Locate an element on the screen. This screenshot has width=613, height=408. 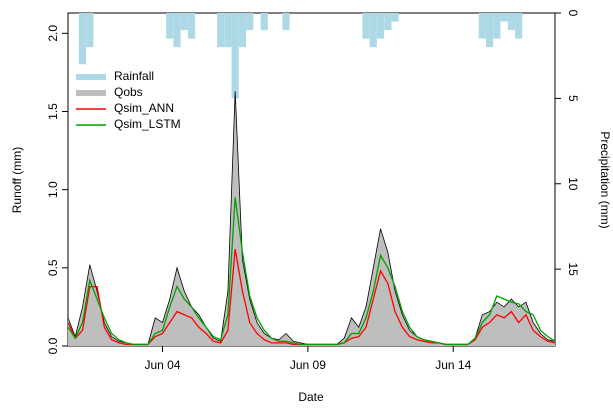
y-tick-label: 1.0 is located at coordinates (53, 189).